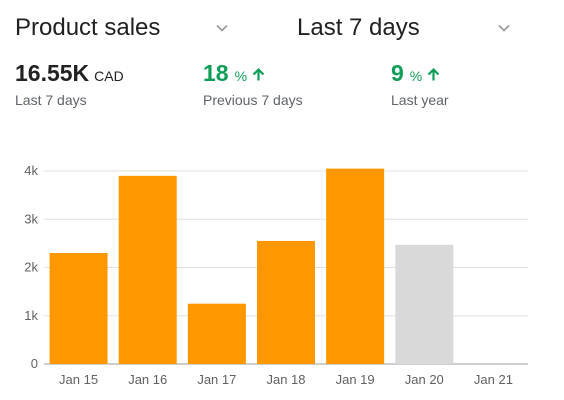 Image resolution: width=564 pixels, height=400 pixels. I want to click on x-tick-label: Jan 21, so click(493, 379).